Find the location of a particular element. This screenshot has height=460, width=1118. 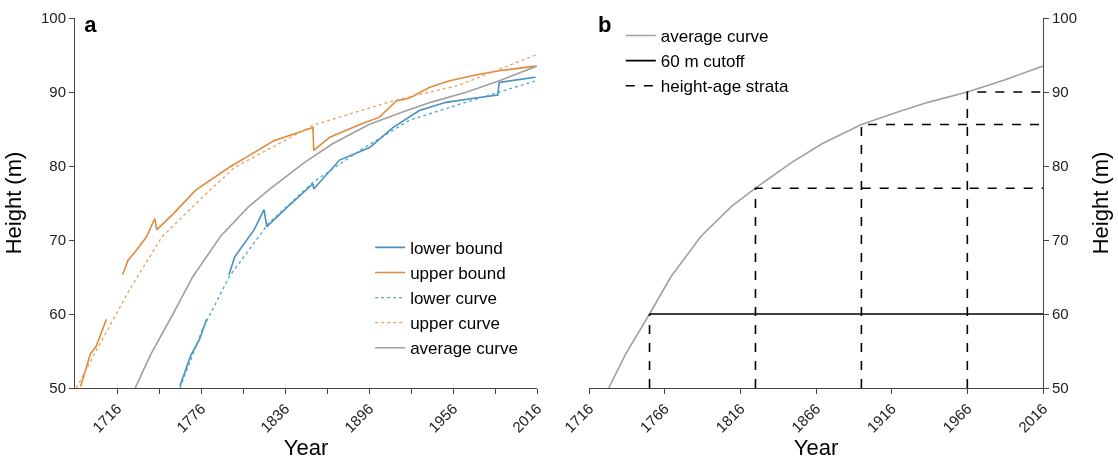

y-tick-label: 70 is located at coordinates (57, 240).